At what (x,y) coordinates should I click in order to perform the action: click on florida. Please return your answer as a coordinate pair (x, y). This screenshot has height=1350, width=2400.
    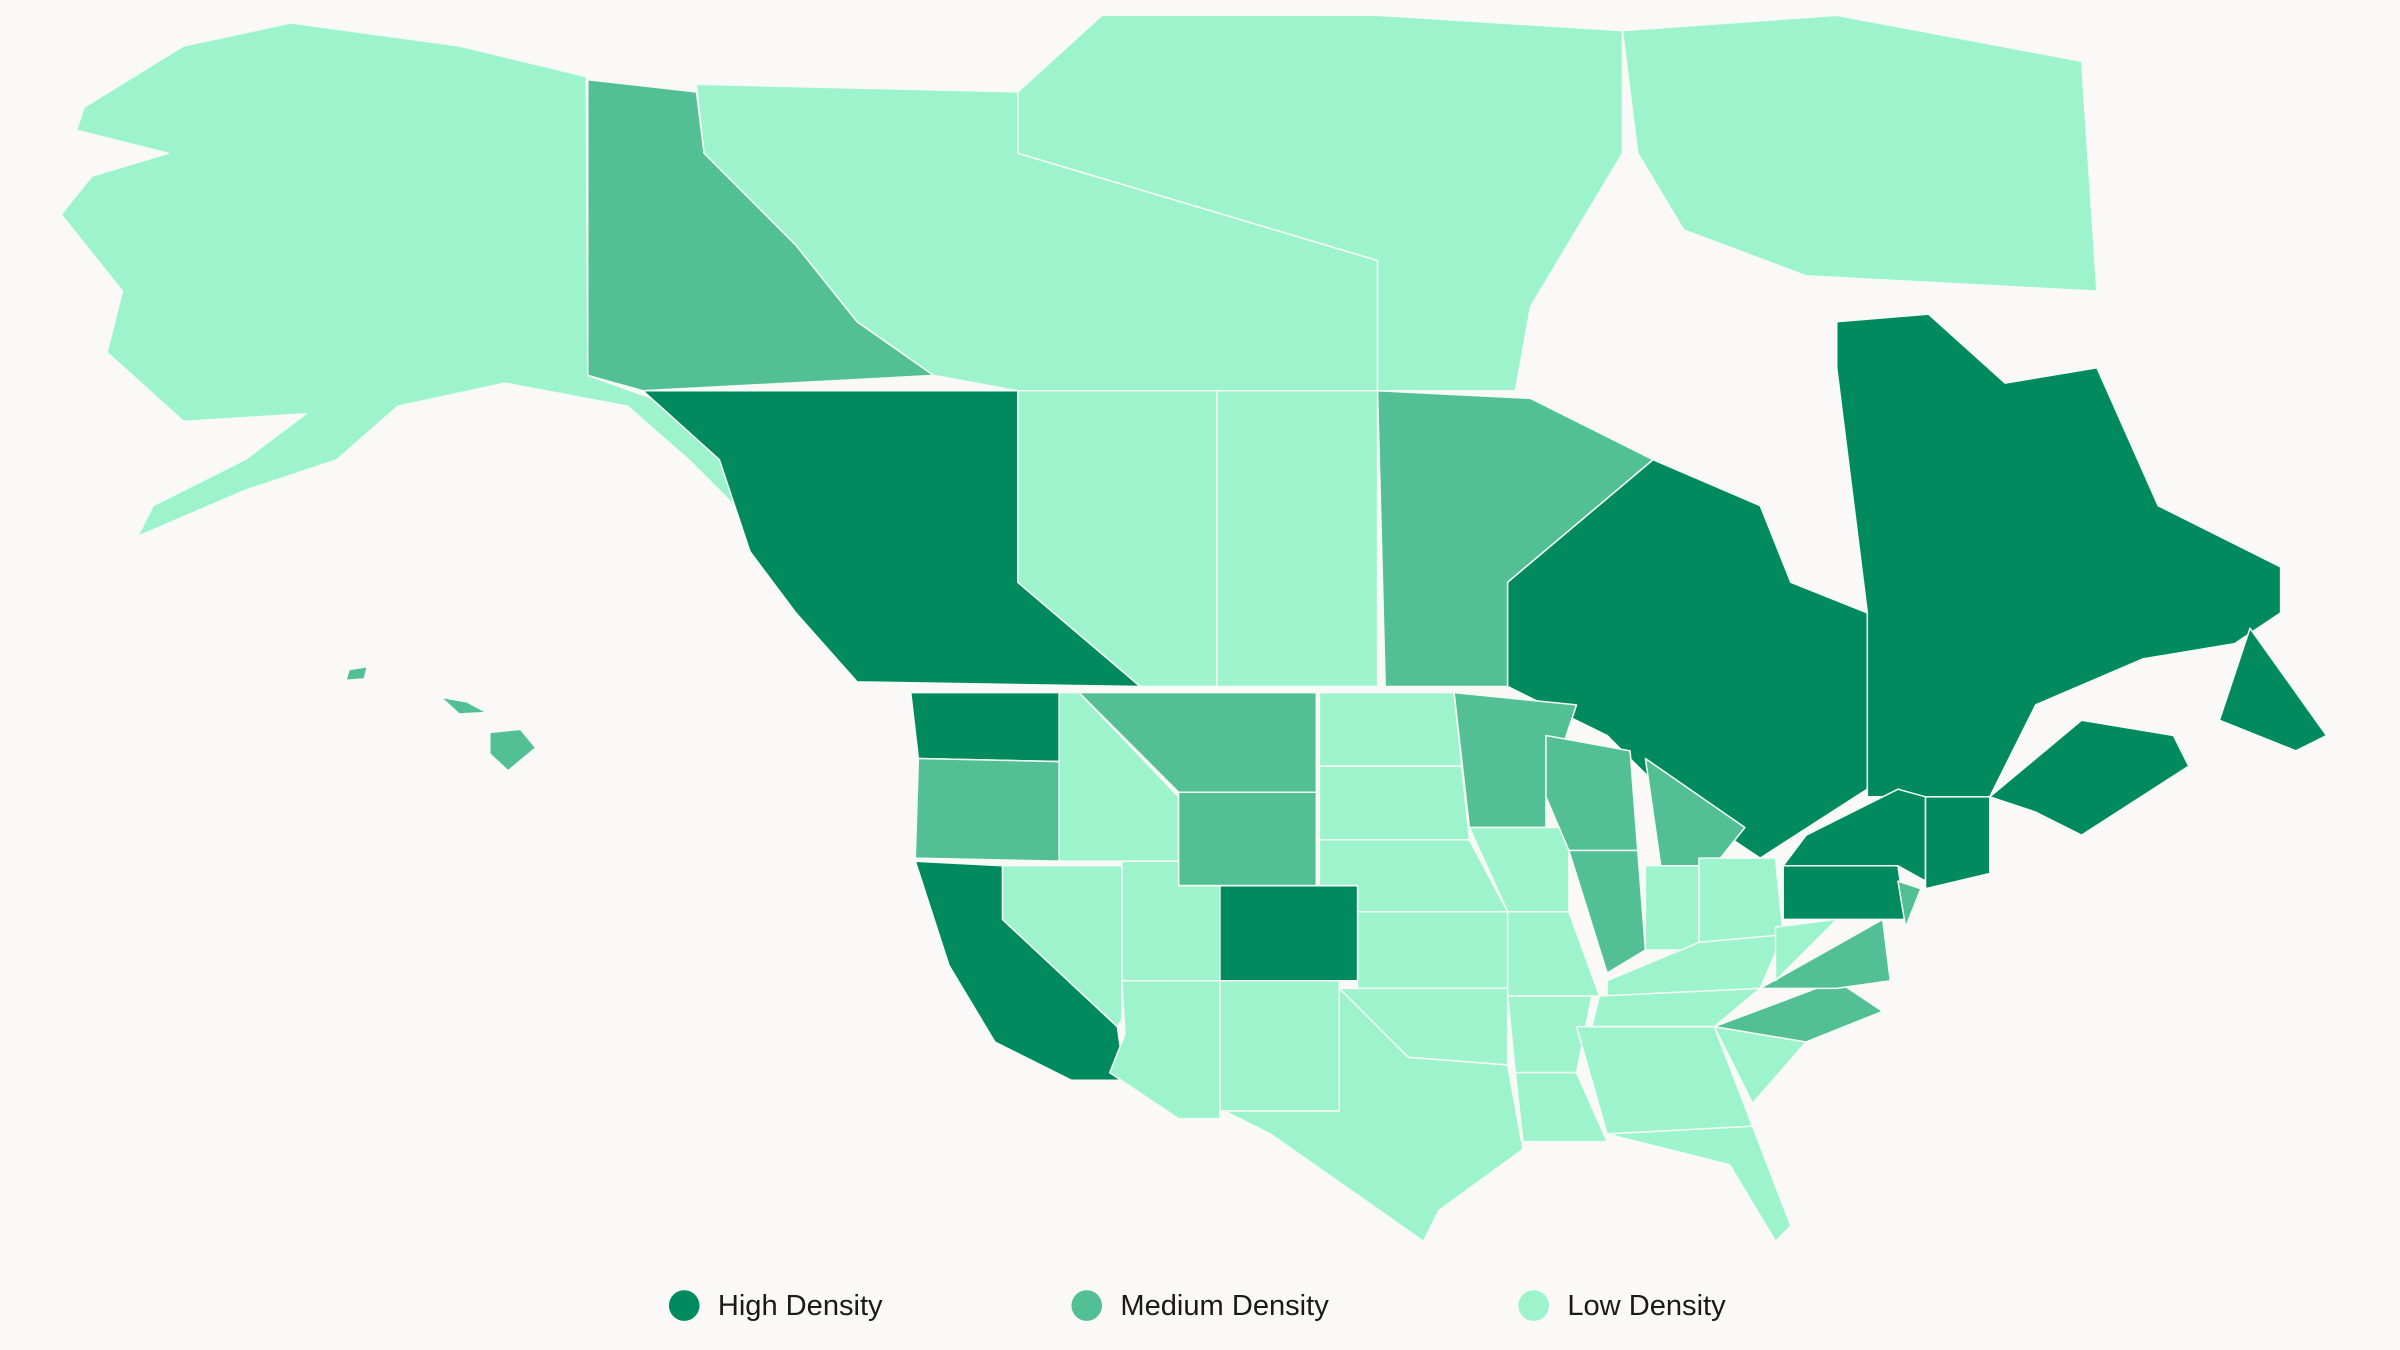
    Looking at the image, I should click on (1699, 1183).